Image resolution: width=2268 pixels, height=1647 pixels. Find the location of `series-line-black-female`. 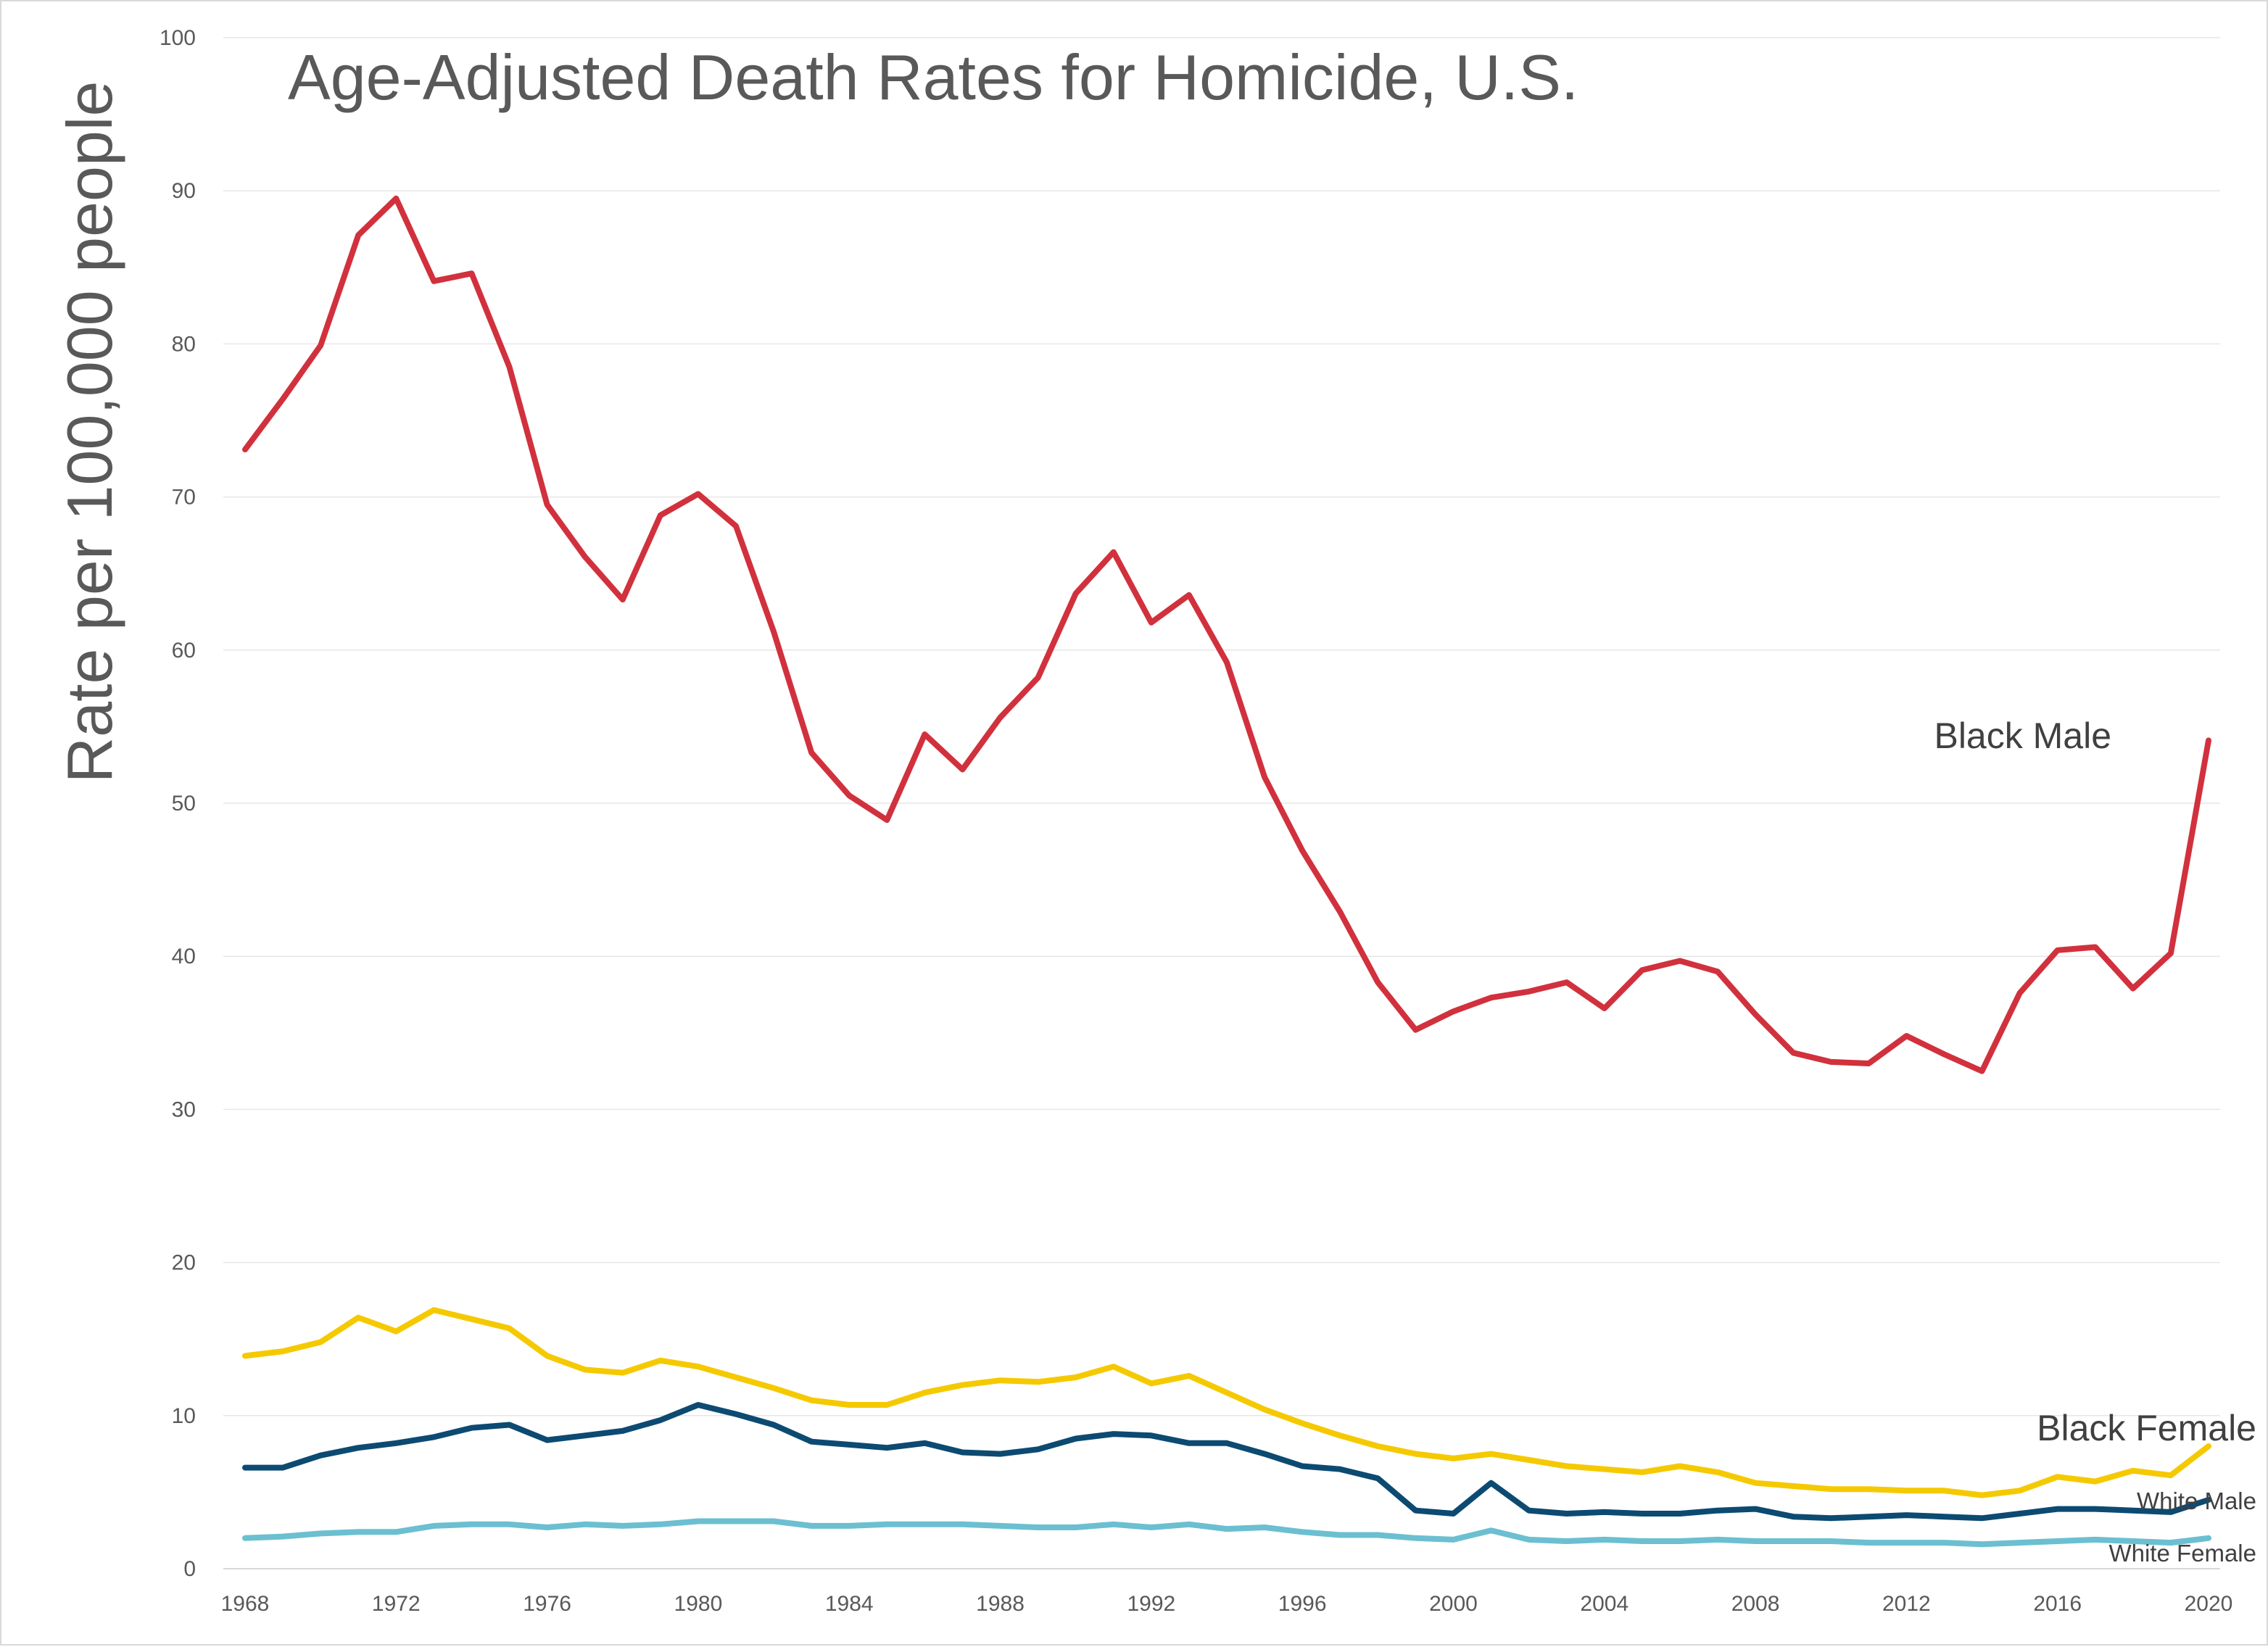

series-line-black-female is located at coordinates (1226, 1402).